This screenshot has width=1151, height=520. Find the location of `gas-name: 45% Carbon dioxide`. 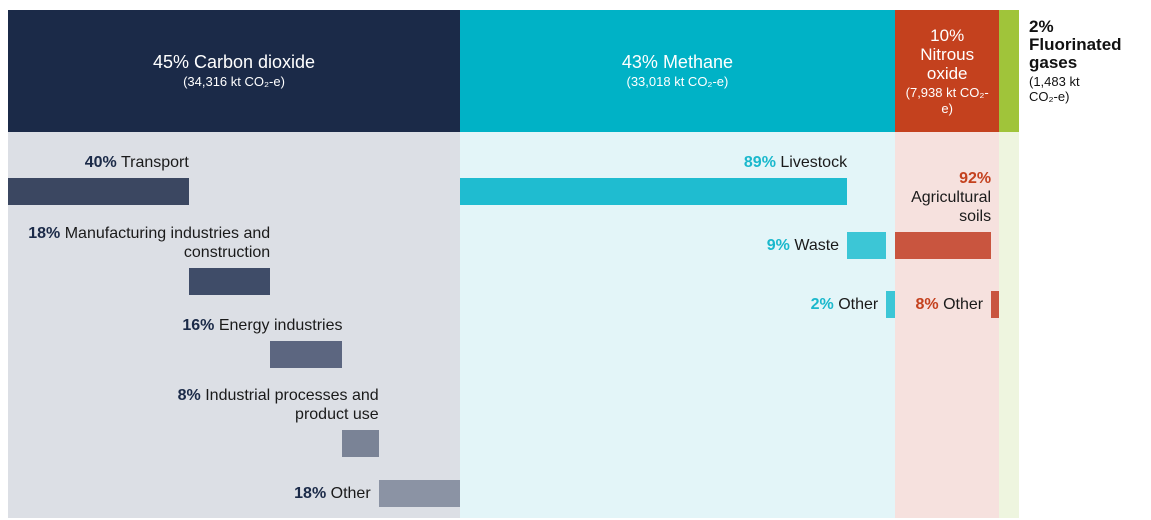

gas-name: 45% Carbon dioxide is located at coordinates (234, 62).